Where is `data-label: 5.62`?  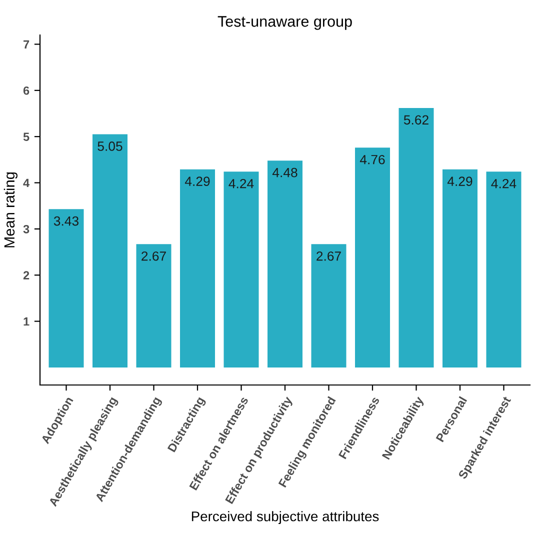
data-label: 5.62 is located at coordinates (416, 120).